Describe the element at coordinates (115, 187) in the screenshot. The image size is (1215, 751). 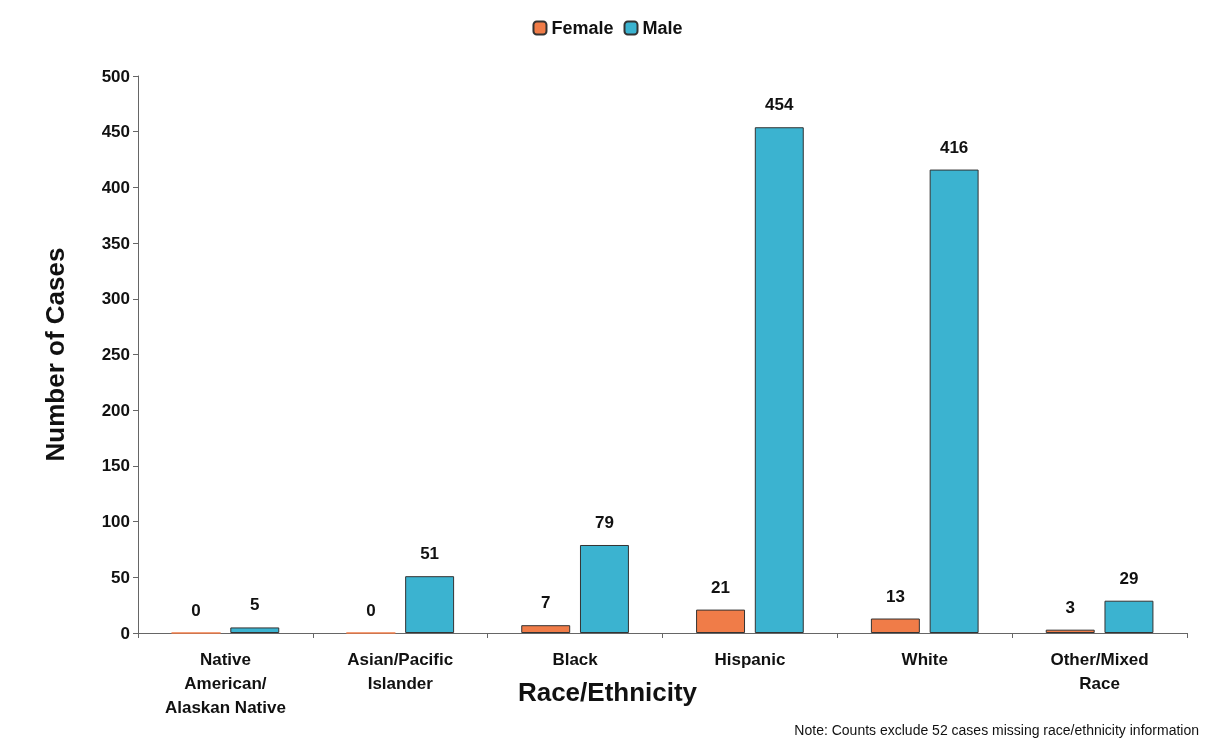
I see `y-tick-label: 400` at that location.